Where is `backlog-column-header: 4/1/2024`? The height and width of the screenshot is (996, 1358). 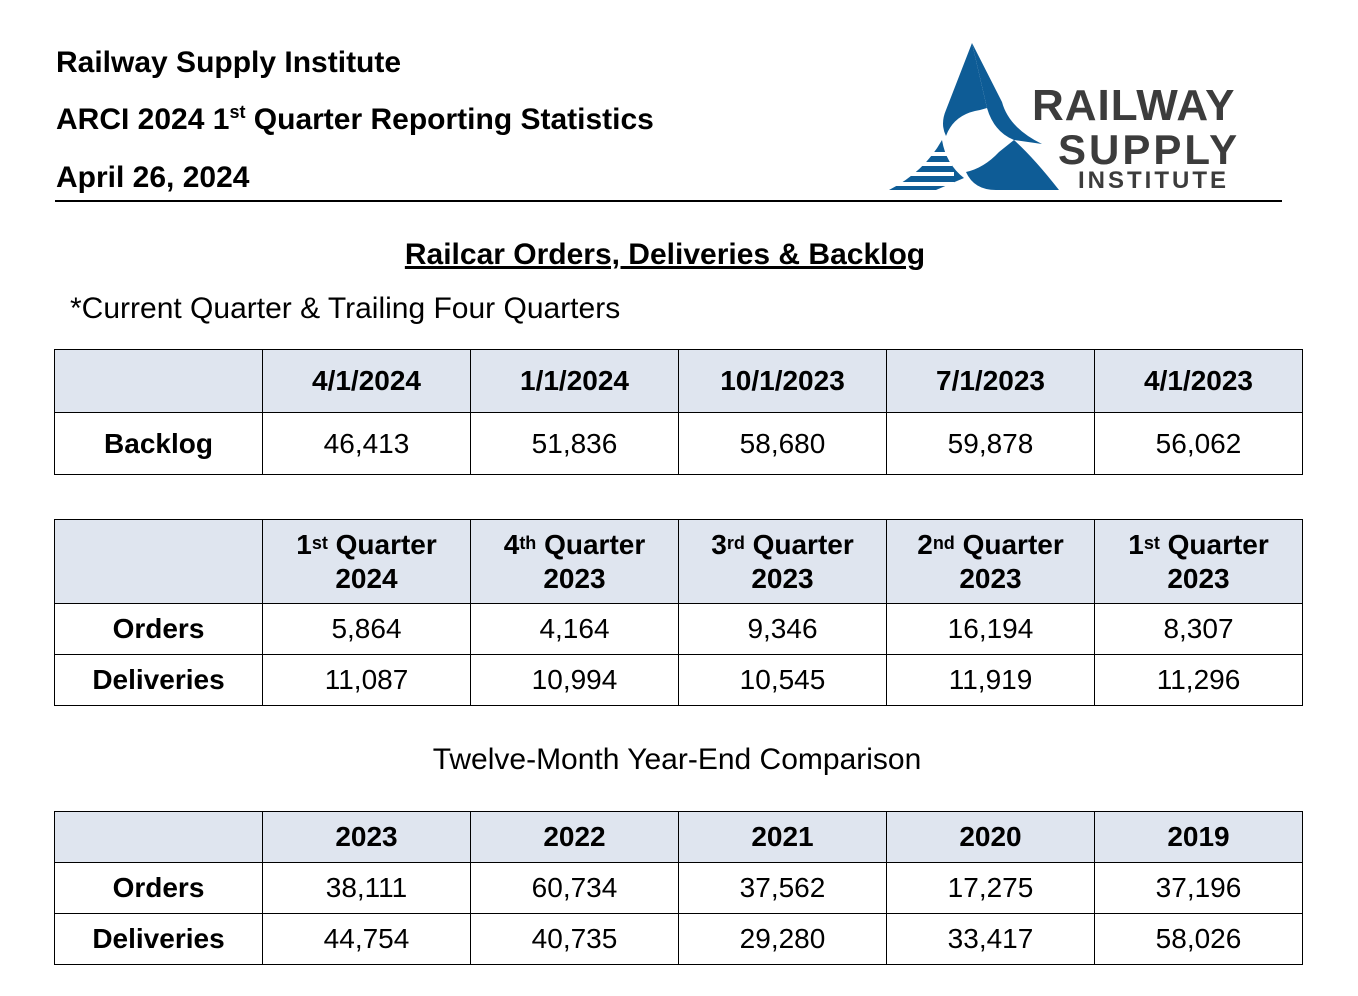
backlog-column-header: 4/1/2024 is located at coordinates (366, 381).